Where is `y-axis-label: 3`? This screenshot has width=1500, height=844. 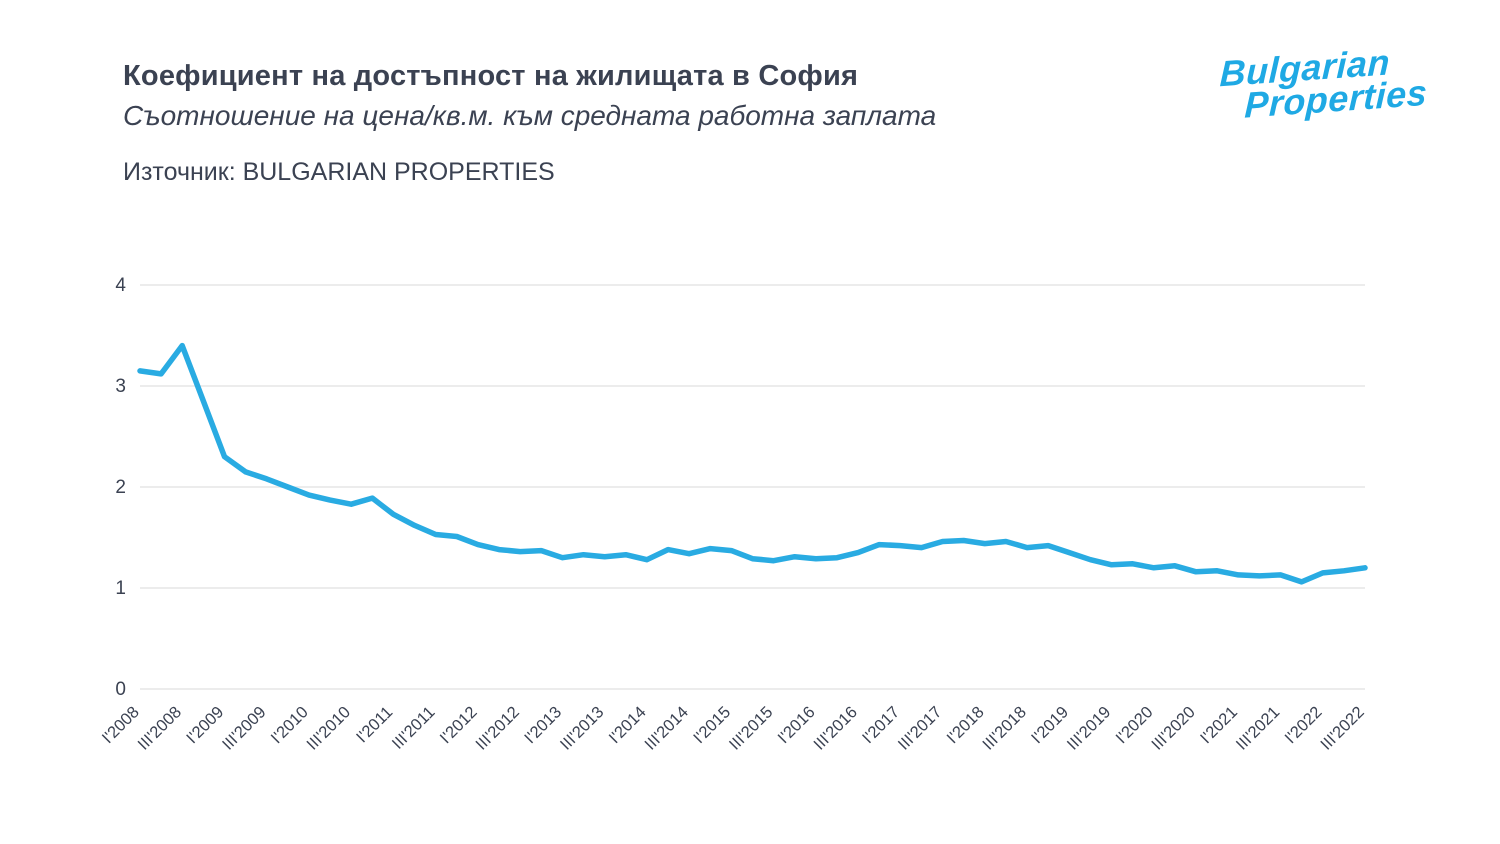
y-axis-label: 3 is located at coordinates (120, 386).